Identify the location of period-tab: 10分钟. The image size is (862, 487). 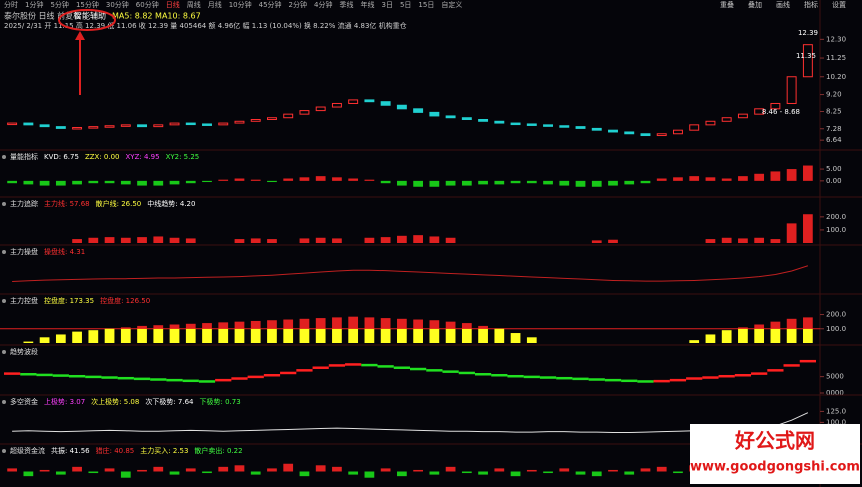
(240, 4).